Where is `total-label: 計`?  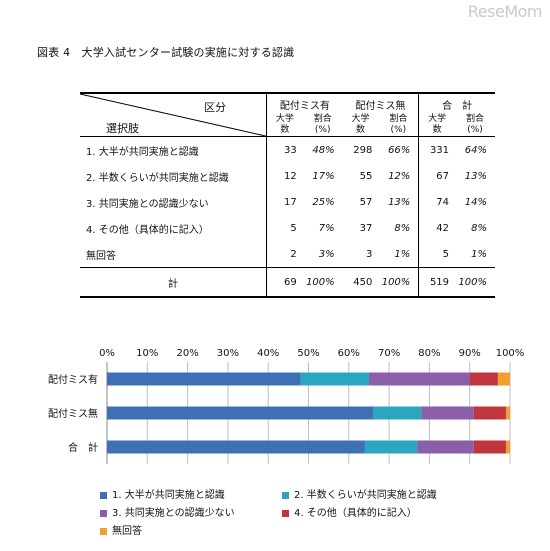 total-label: 計 is located at coordinates (173, 282).